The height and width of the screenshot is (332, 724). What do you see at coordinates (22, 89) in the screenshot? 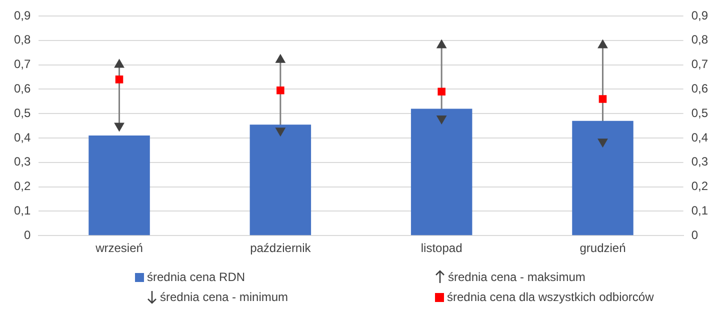
I see `y-tick-label: 0,6` at bounding box center [22, 89].